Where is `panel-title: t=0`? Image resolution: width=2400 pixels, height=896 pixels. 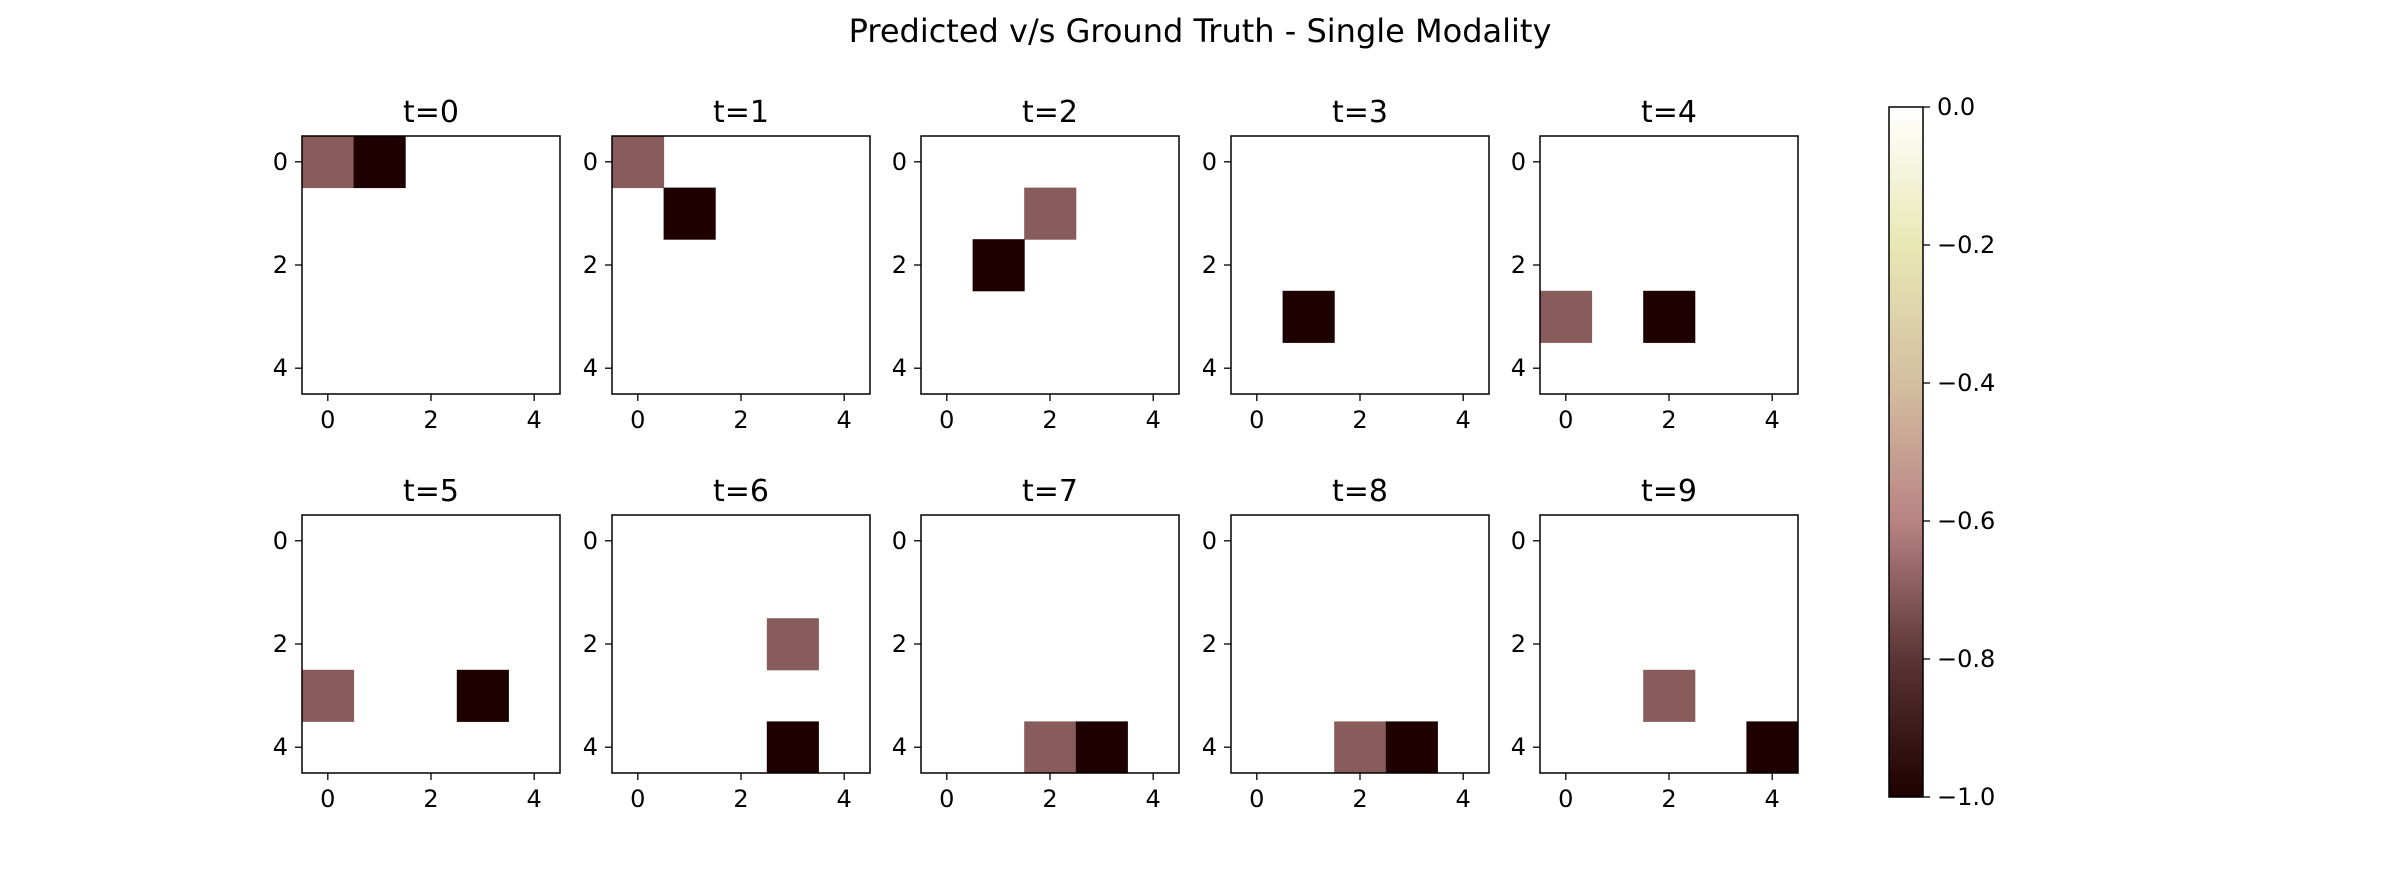 panel-title: t=0 is located at coordinates (431, 112).